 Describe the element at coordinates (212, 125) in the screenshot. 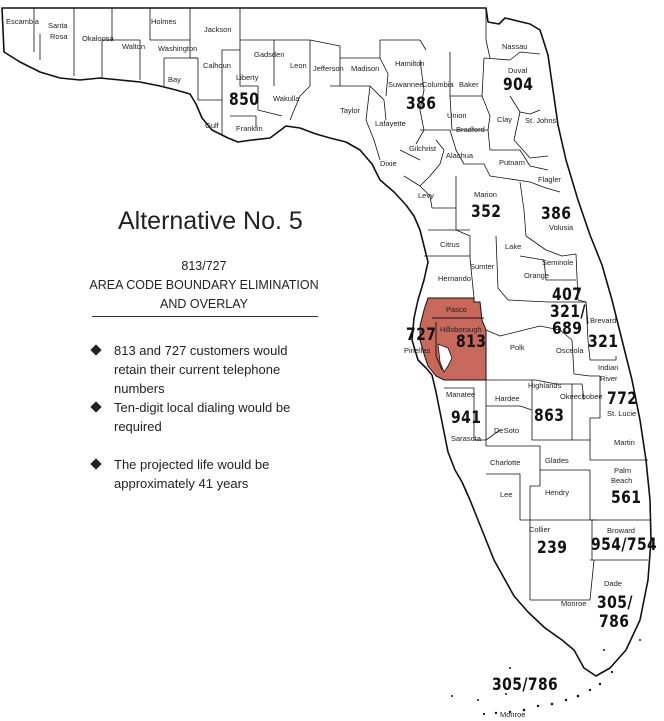

I see `county-gulf: Gulf` at that location.